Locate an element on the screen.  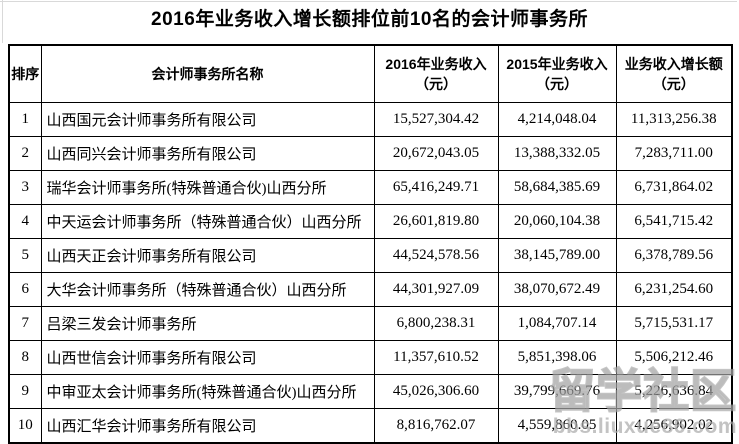
page-edge-left-line is located at coordinates (2, 21).